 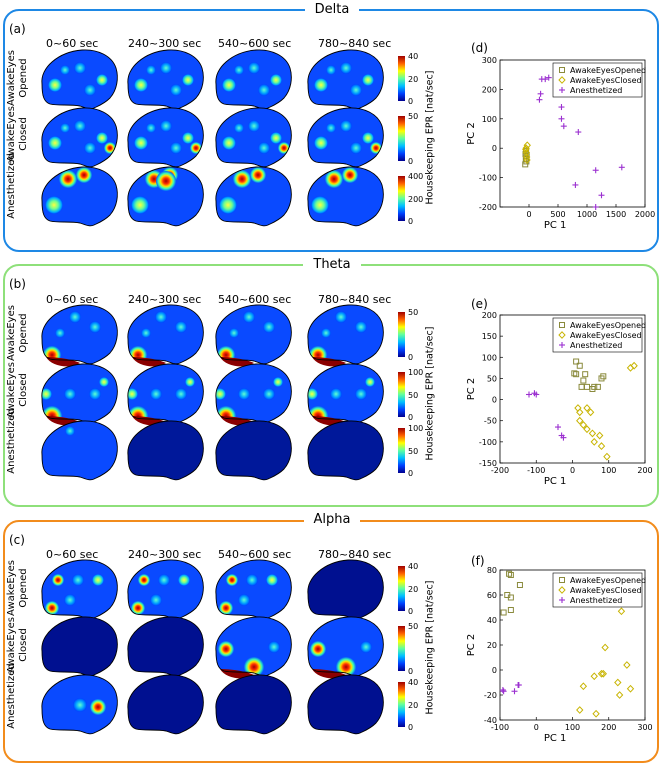 What do you see at coordinates (492, 378) in the screenshot?
I see `y-tick-label: 50` at bounding box center [492, 378].